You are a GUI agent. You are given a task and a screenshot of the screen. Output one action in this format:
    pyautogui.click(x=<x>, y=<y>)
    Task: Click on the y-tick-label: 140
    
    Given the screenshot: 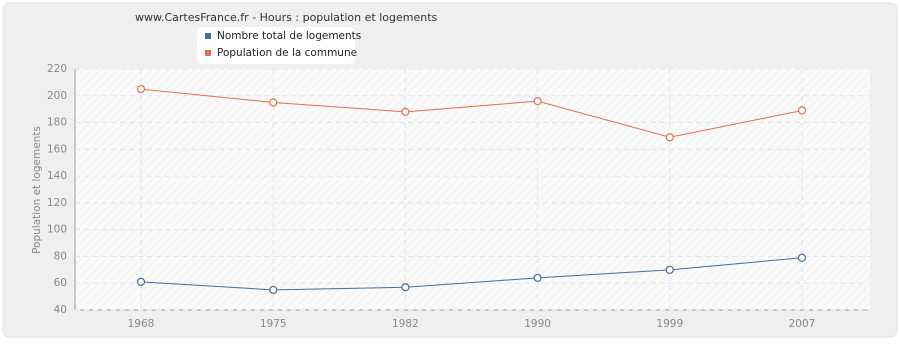 What is the action you would take?
    pyautogui.click(x=57, y=176)
    